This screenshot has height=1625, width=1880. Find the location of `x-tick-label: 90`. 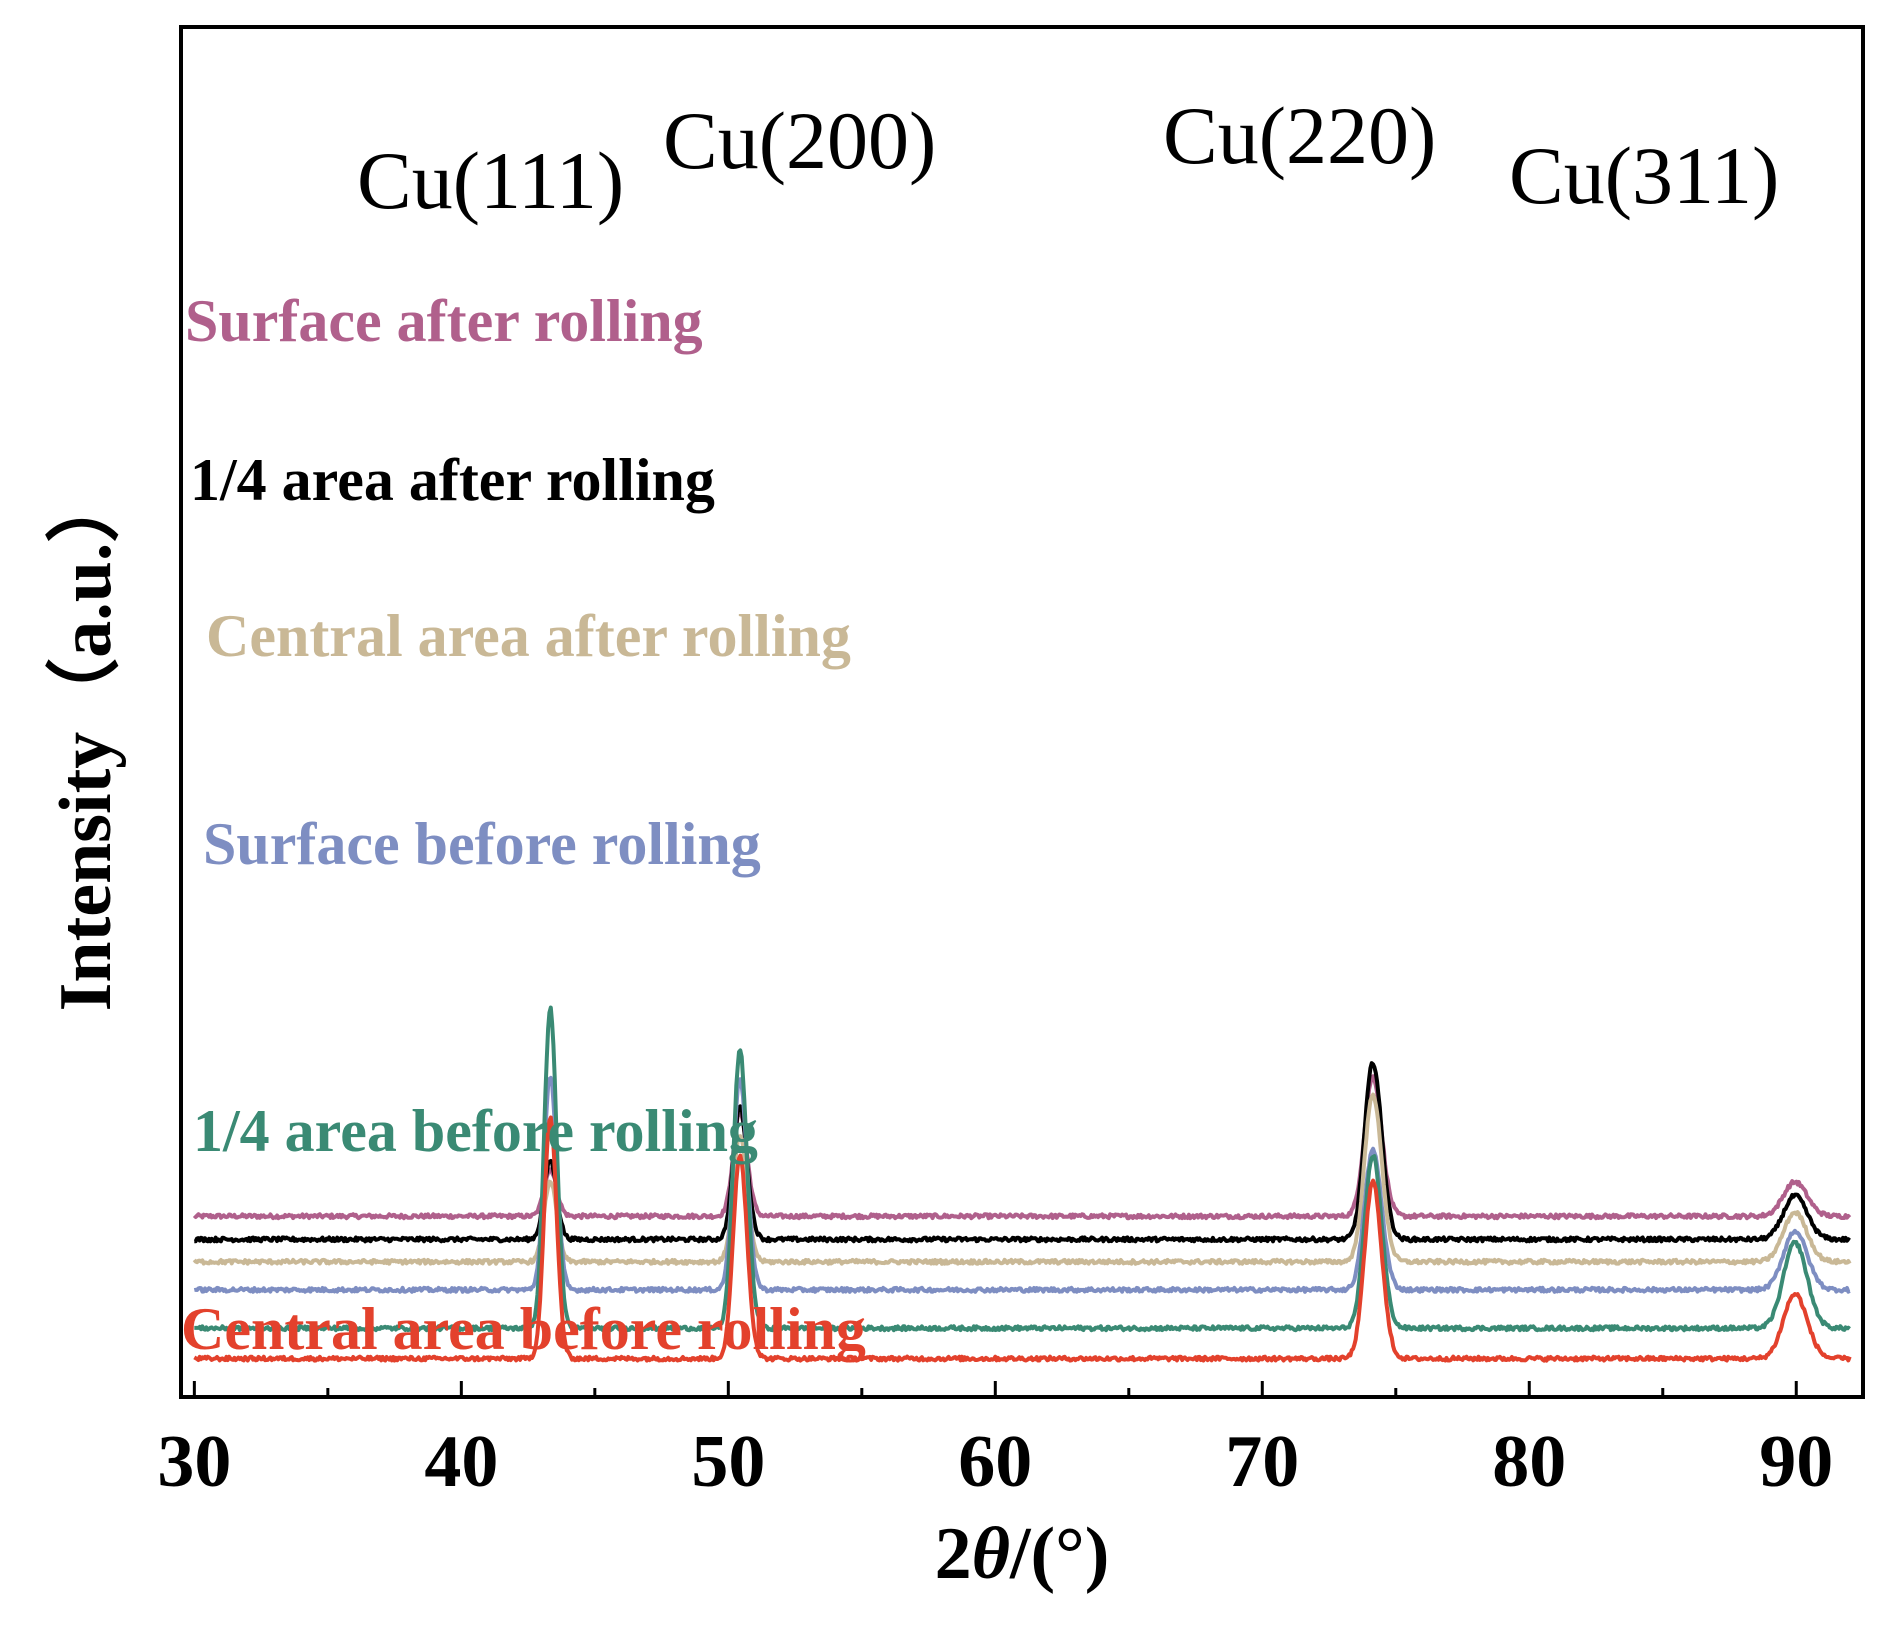

x-tick-label: 90 is located at coordinates (1796, 1462).